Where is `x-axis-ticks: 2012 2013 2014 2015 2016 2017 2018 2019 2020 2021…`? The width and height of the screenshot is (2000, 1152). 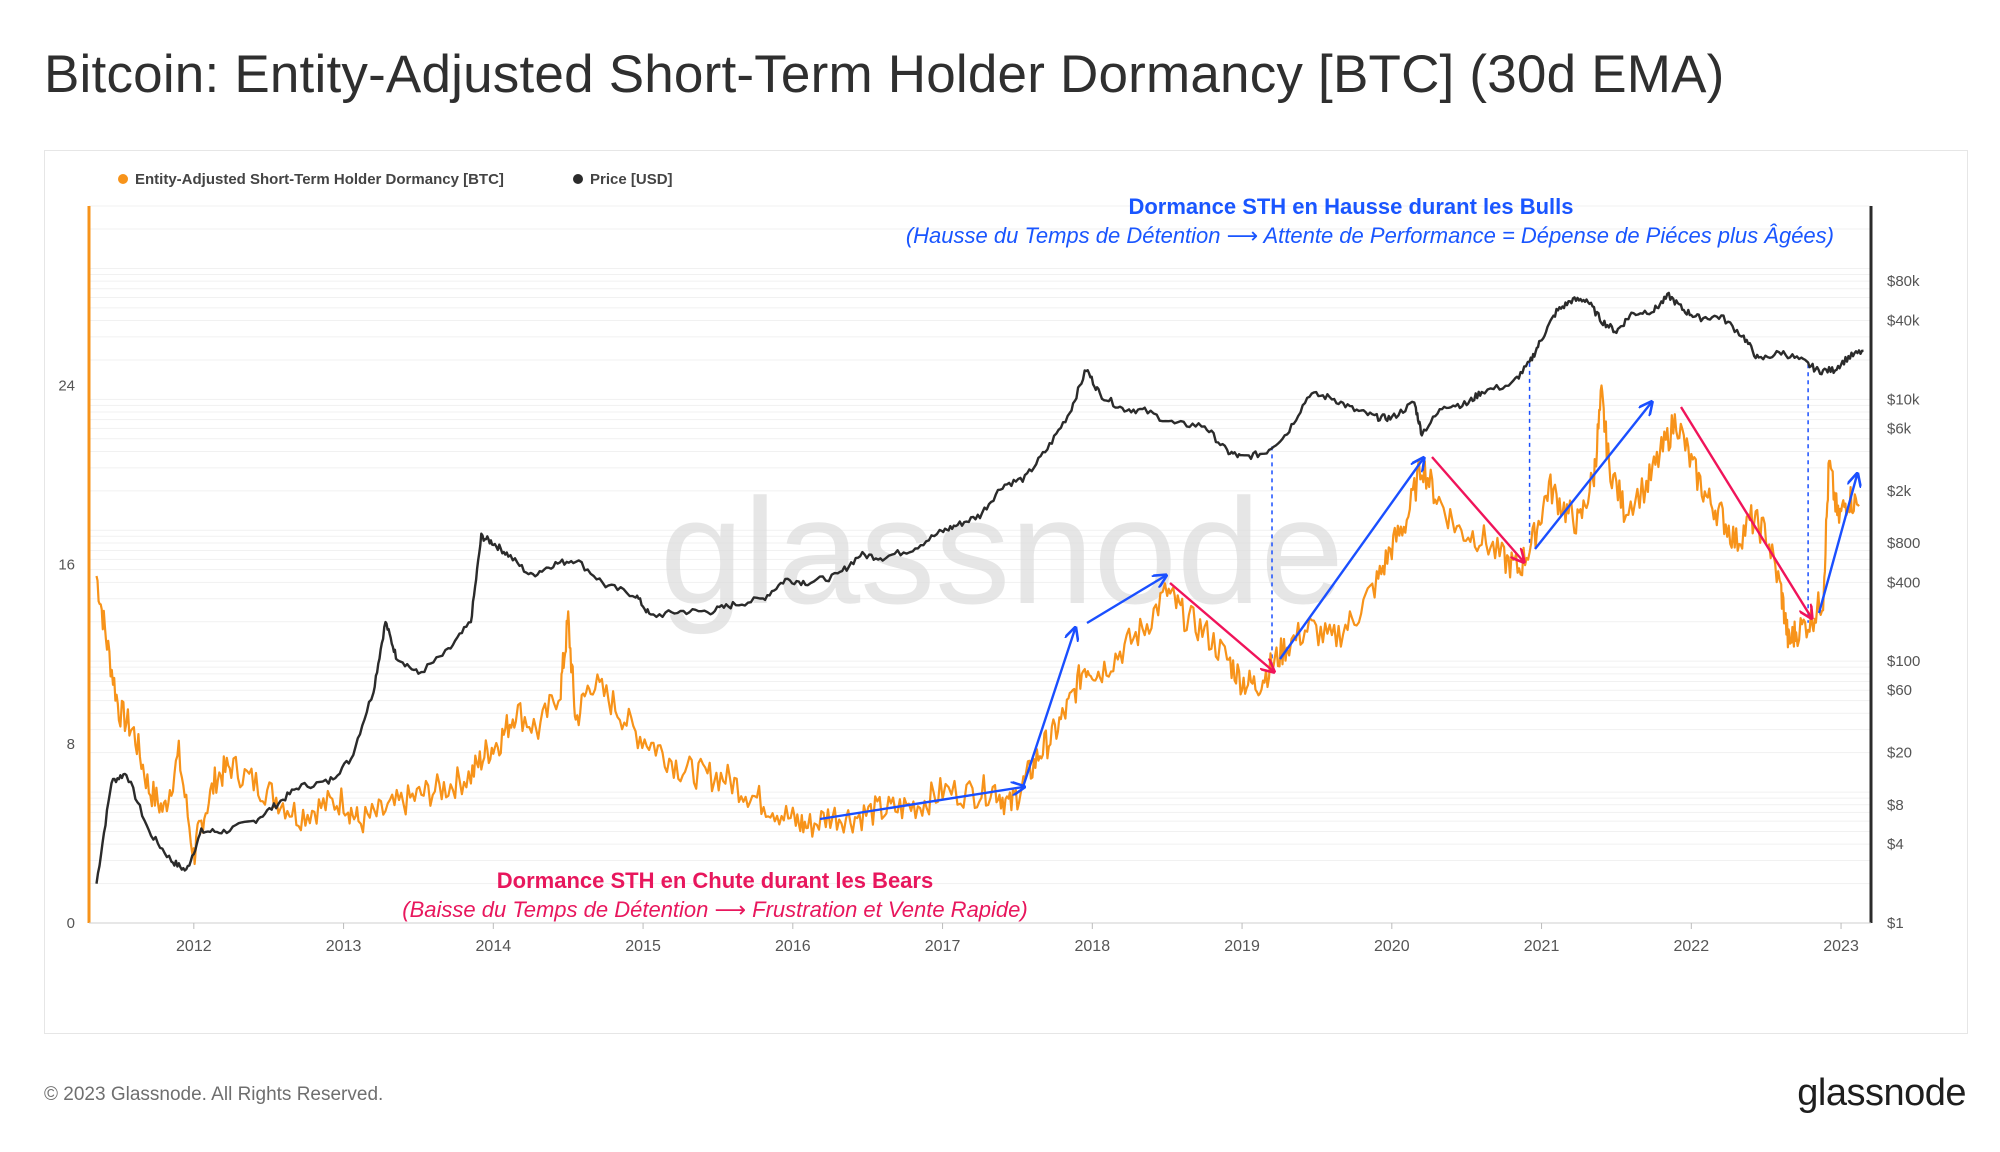
x-axis-ticks: 2012 2013 2014 2015 2016 2017 2018 2019 2020 2021… is located at coordinates (1017, 939).